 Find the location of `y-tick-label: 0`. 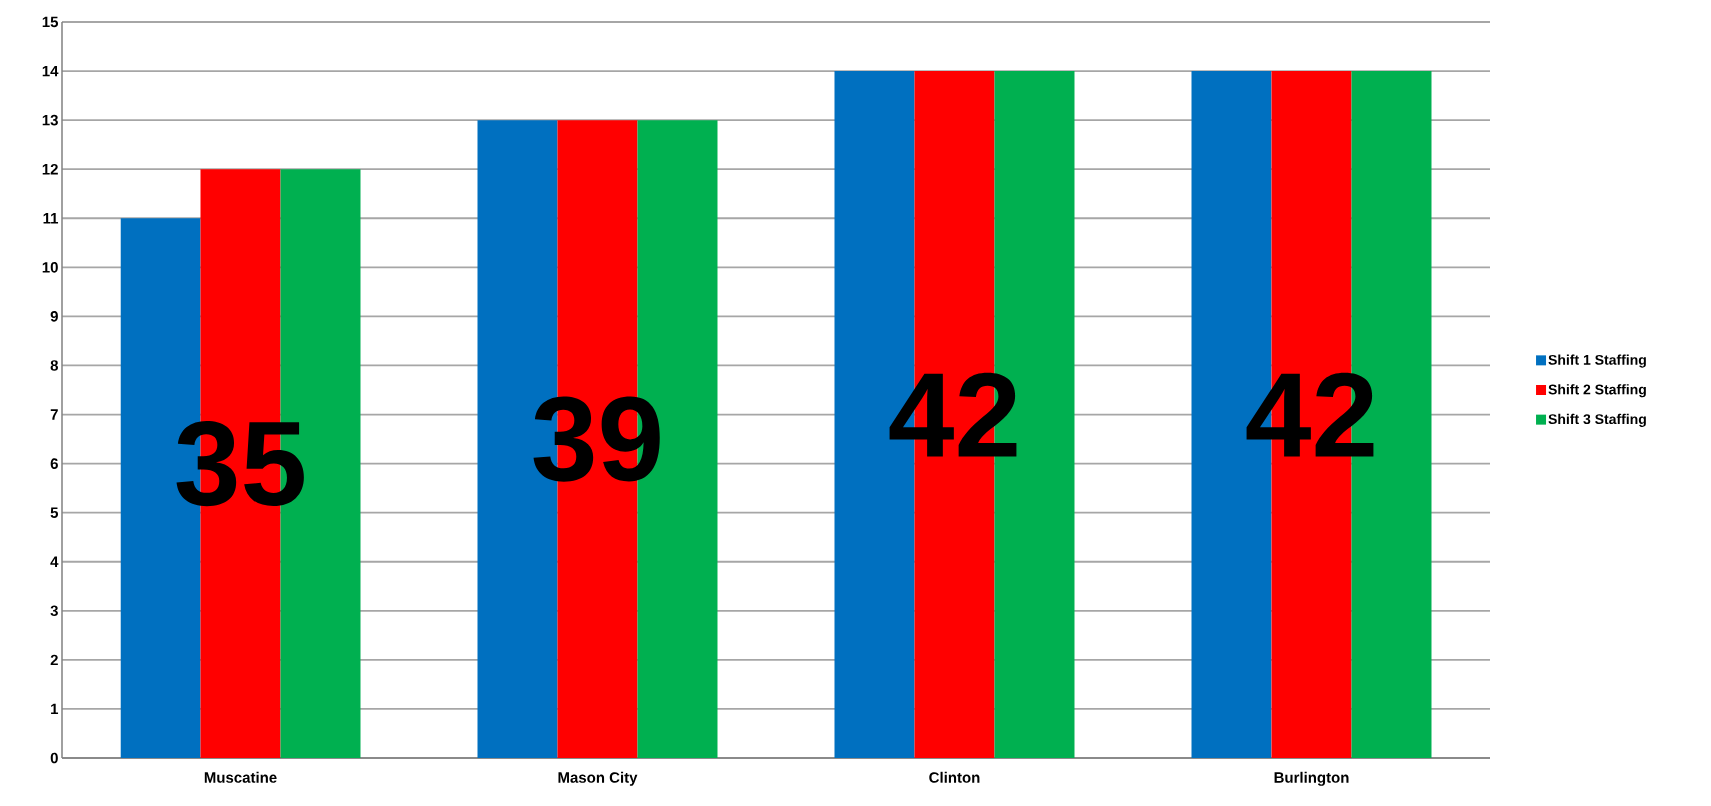

y-tick-label: 0 is located at coordinates (54, 758).